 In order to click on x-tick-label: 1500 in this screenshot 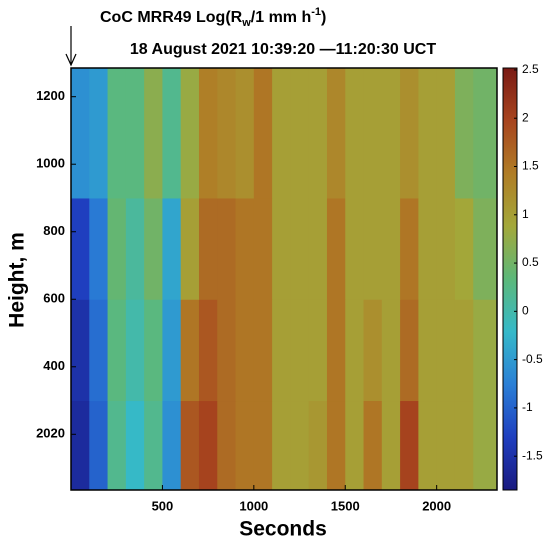, I will do `click(345, 505)`.